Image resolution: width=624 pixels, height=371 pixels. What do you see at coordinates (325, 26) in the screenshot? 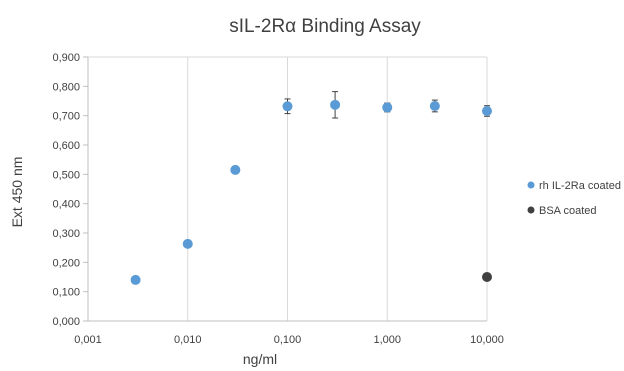
I see `chart-title: sIL-2Rα Binding Assay` at bounding box center [325, 26].